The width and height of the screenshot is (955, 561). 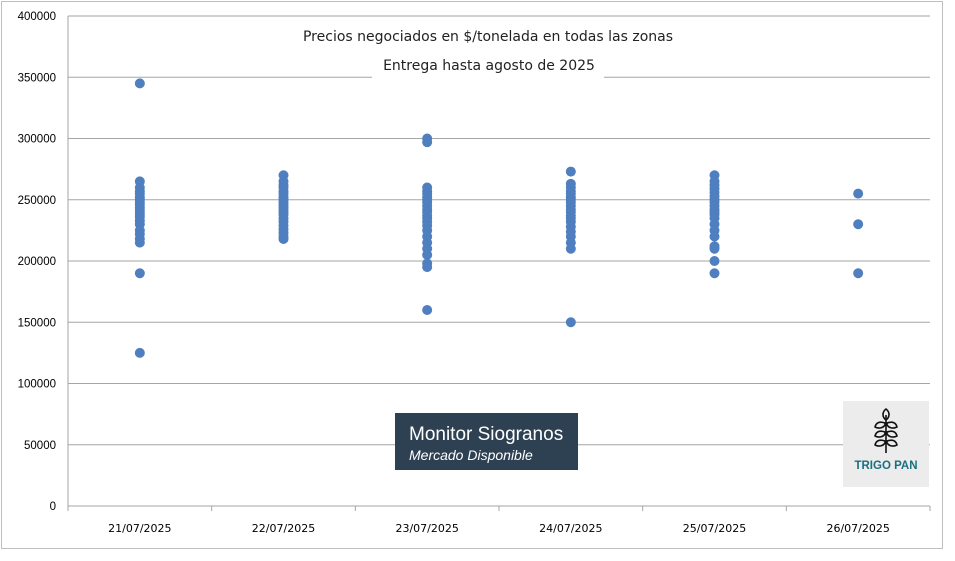 What do you see at coordinates (886, 430) in the screenshot?
I see `wheat-icon` at bounding box center [886, 430].